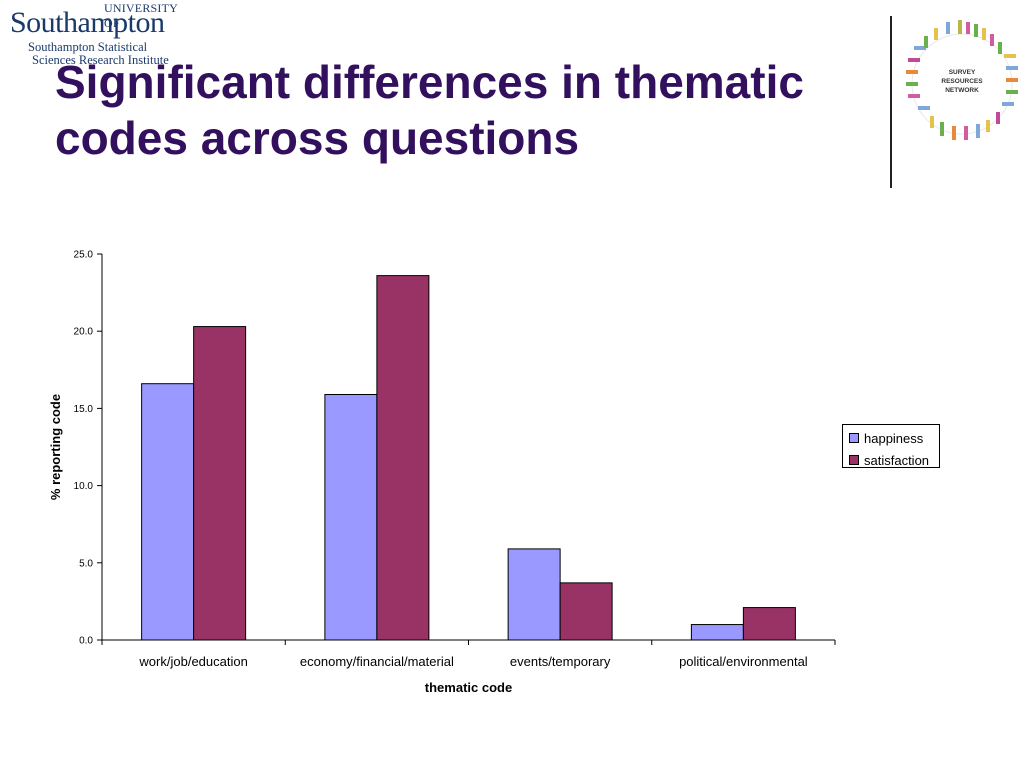 The width and height of the screenshot is (1024, 768). Describe the element at coordinates (891, 102) in the screenshot. I see `header-divider` at that location.